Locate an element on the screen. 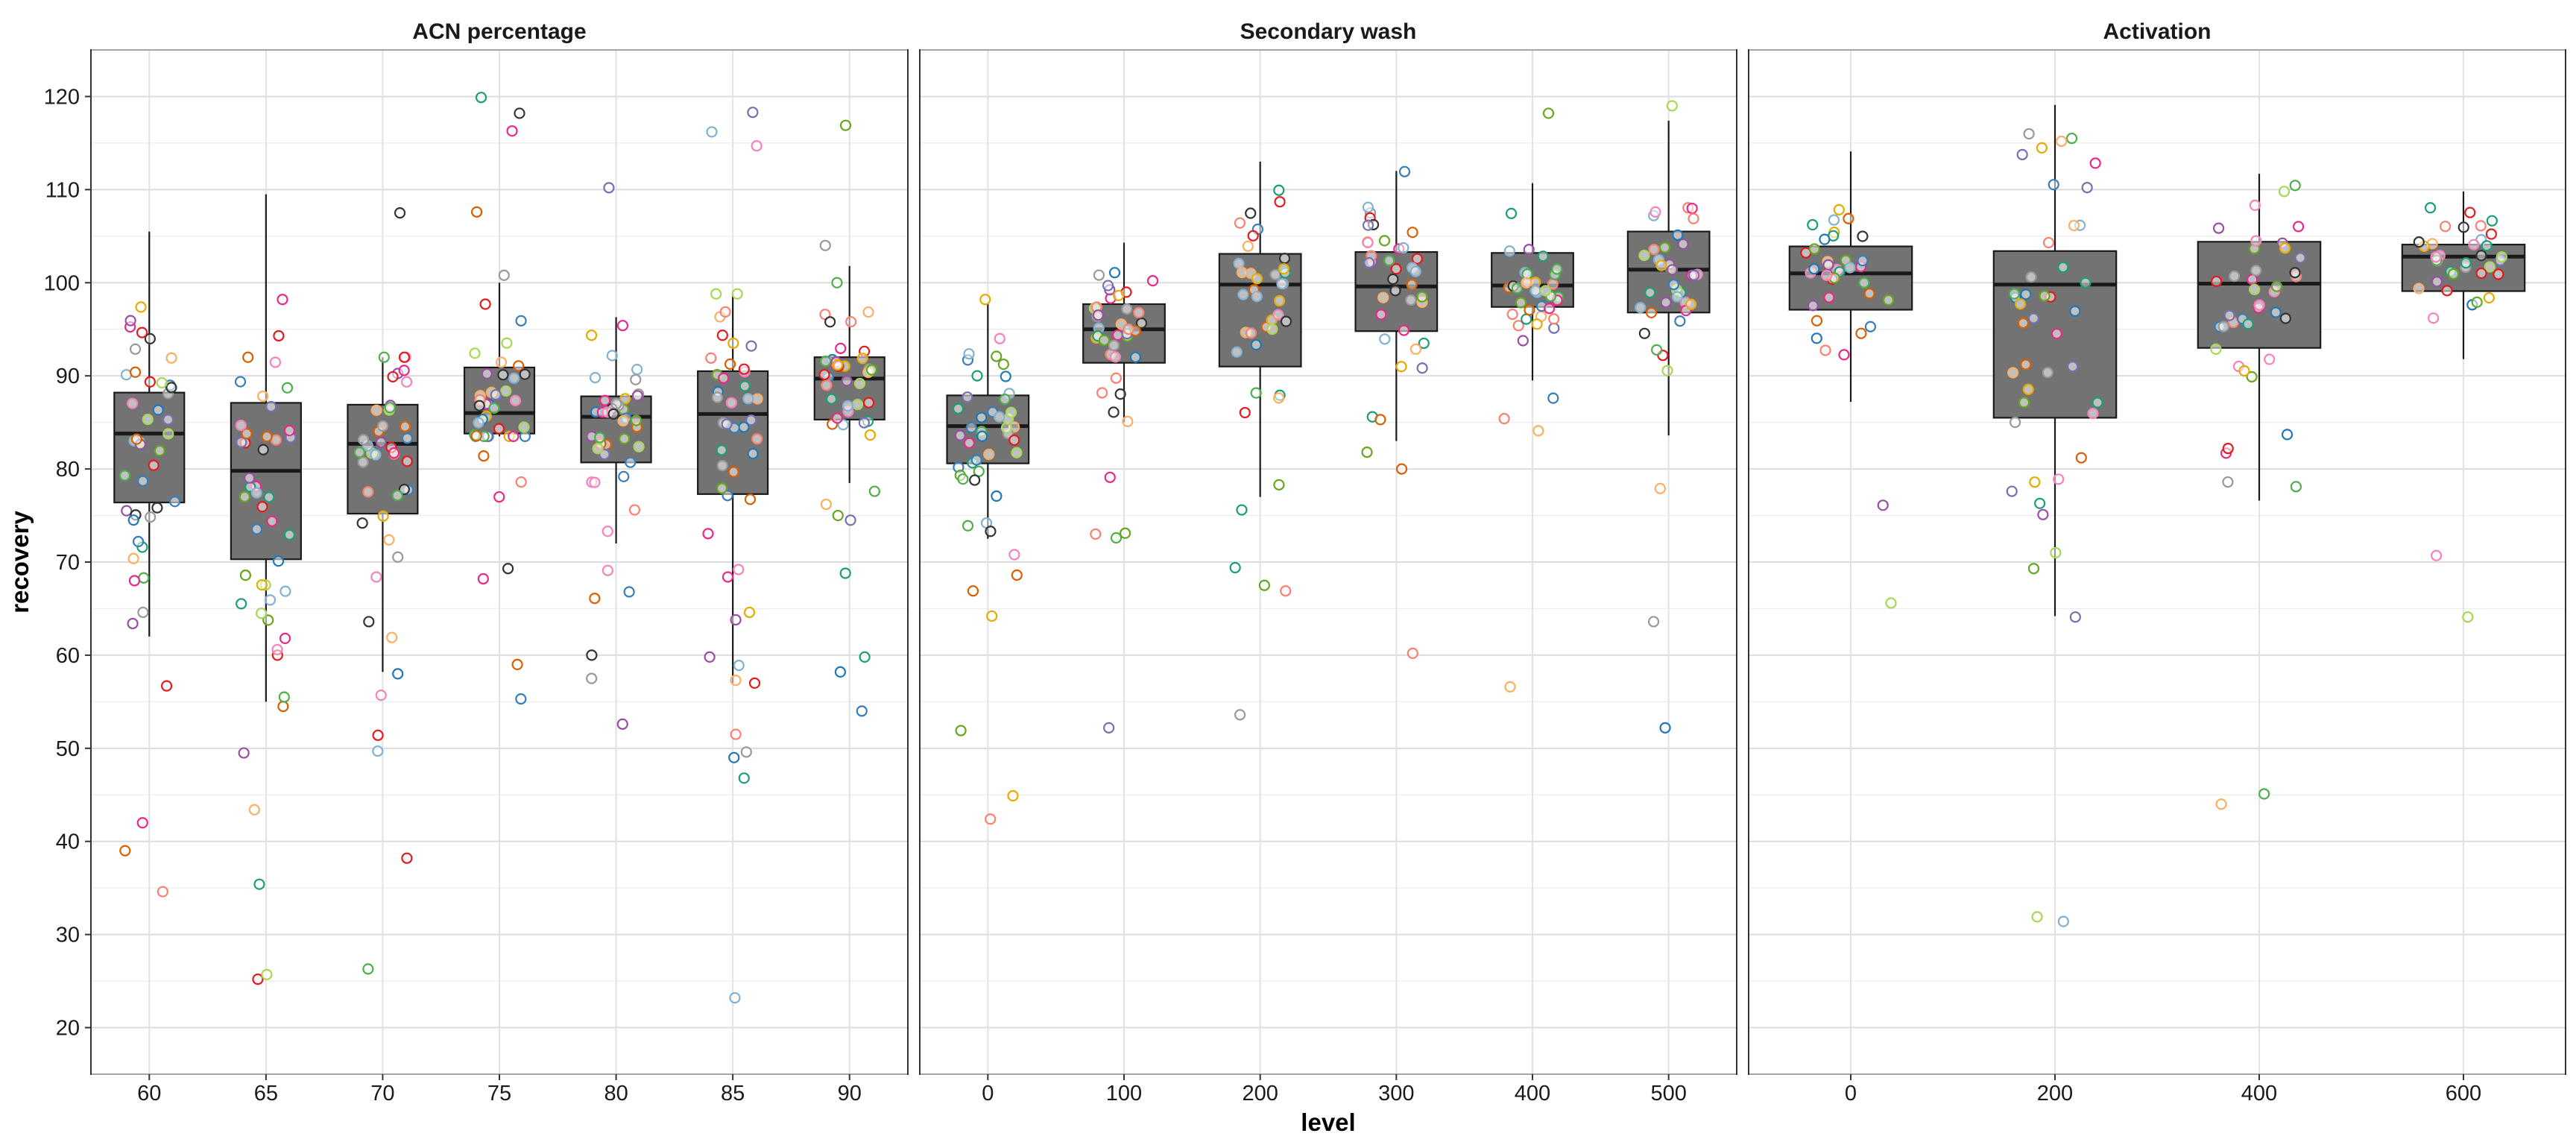 Image resolution: width=2576 pixels, height=1145 pixels. x-tick-label: 70 is located at coordinates (382, 1093).